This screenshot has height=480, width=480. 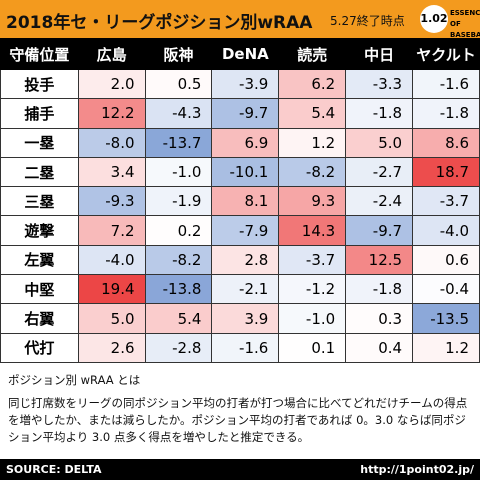 I want to click on row: 中堅 19.4 -13.8 -2.1 -1.2 -1.8 -0.4, so click(x=240, y=289).